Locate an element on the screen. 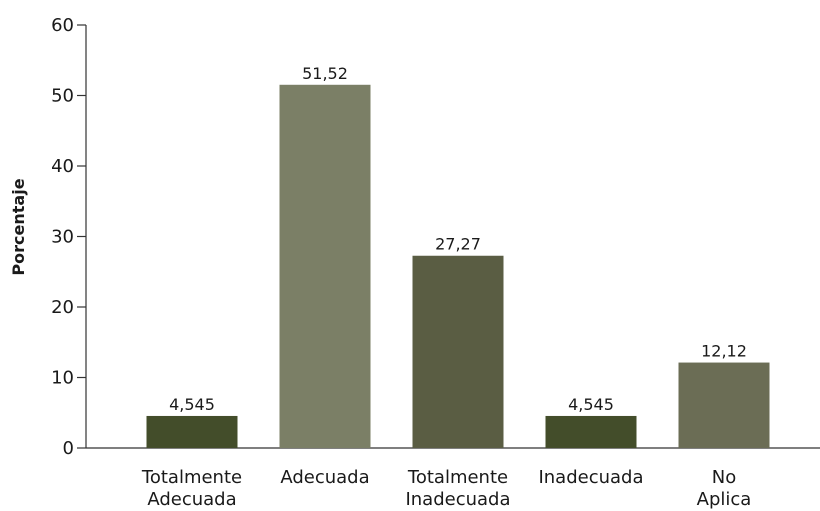 The image size is (820, 511). y-axis-title: Porcentaje is located at coordinates (18, 226).